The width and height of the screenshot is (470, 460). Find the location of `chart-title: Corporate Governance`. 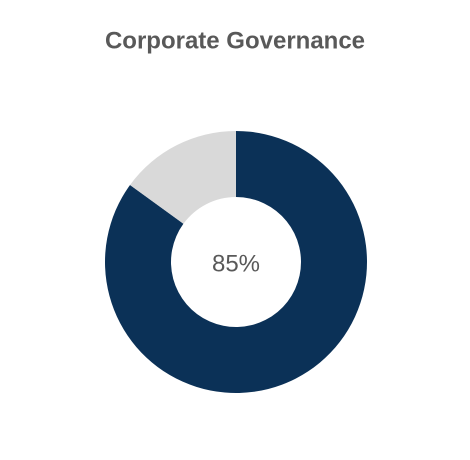

chart-title: Corporate Governance is located at coordinates (235, 40).